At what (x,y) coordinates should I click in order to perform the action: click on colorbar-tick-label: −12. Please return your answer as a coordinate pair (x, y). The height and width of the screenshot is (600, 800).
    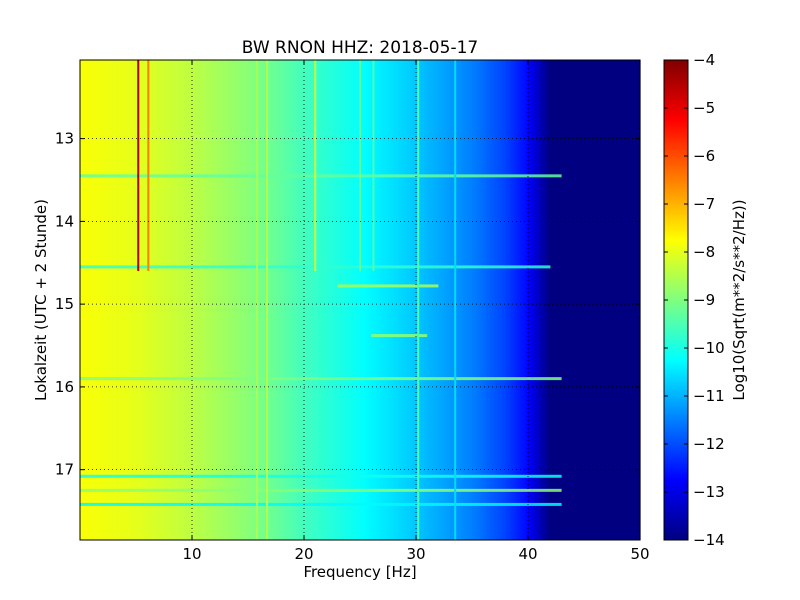
    Looking at the image, I should click on (709, 444).